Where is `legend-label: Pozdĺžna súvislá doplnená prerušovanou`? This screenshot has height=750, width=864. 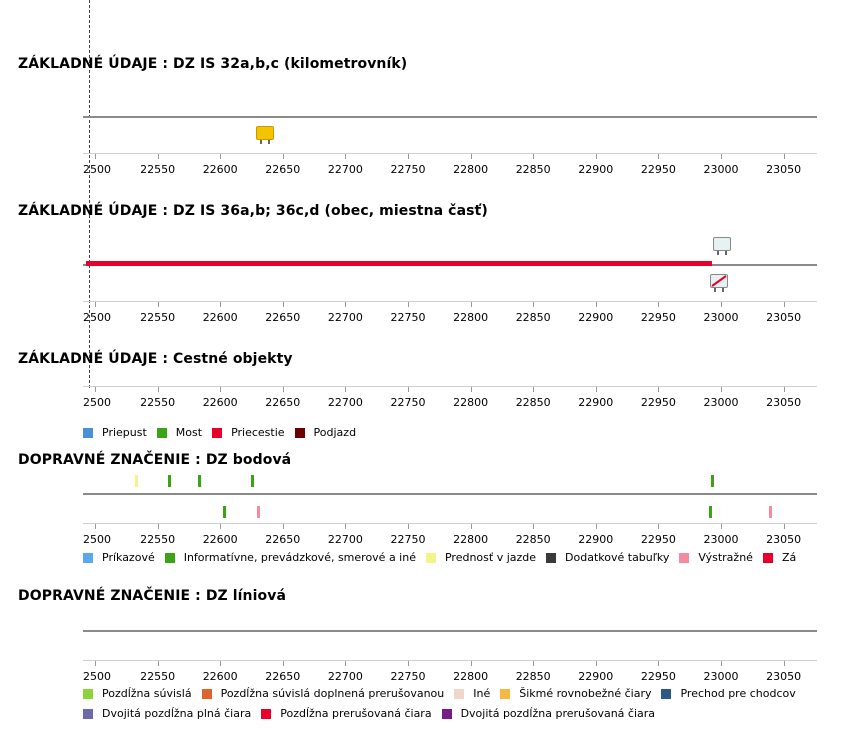
legend-label: Pozdĺžna súvislá doplnená prerušovanou is located at coordinates (332, 693).